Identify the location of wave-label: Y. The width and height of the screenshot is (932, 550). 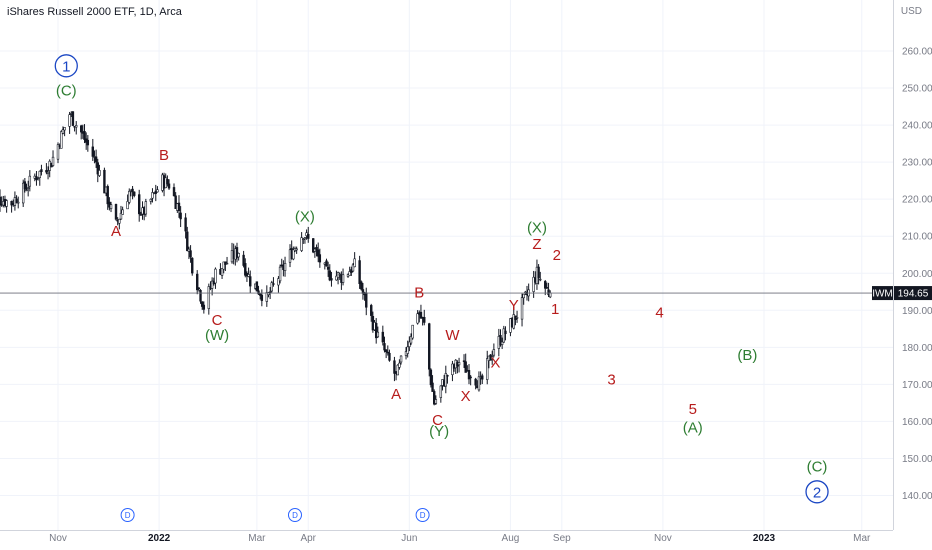
(514, 305).